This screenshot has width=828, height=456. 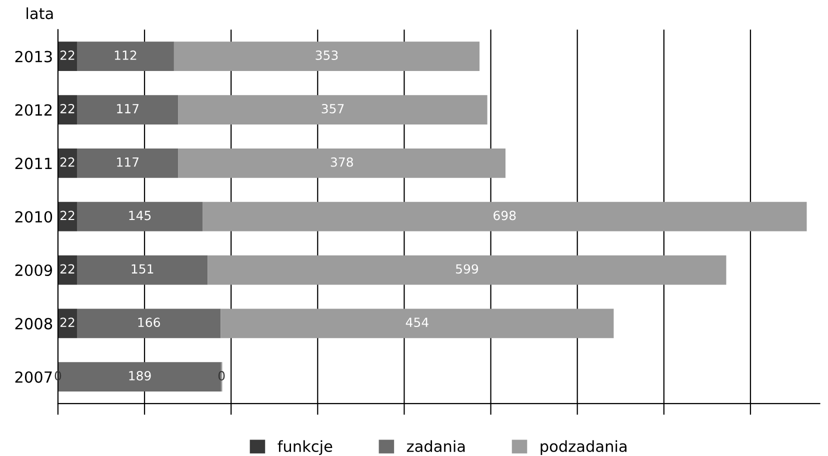 I want to click on legend-label: podzadania, so click(x=583, y=447).